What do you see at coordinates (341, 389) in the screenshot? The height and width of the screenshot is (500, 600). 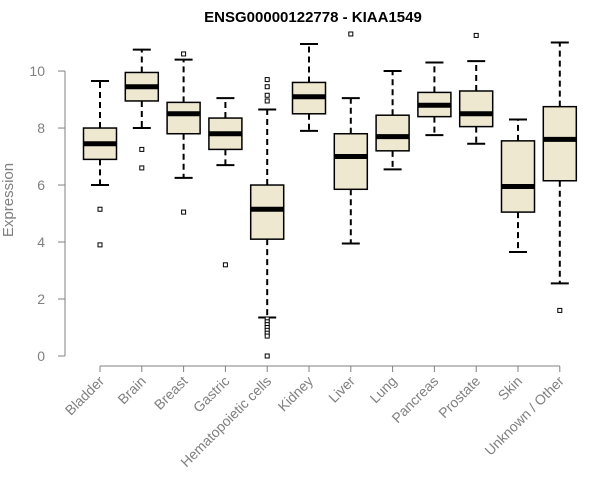 I see `x-category-label: Liver` at bounding box center [341, 389].